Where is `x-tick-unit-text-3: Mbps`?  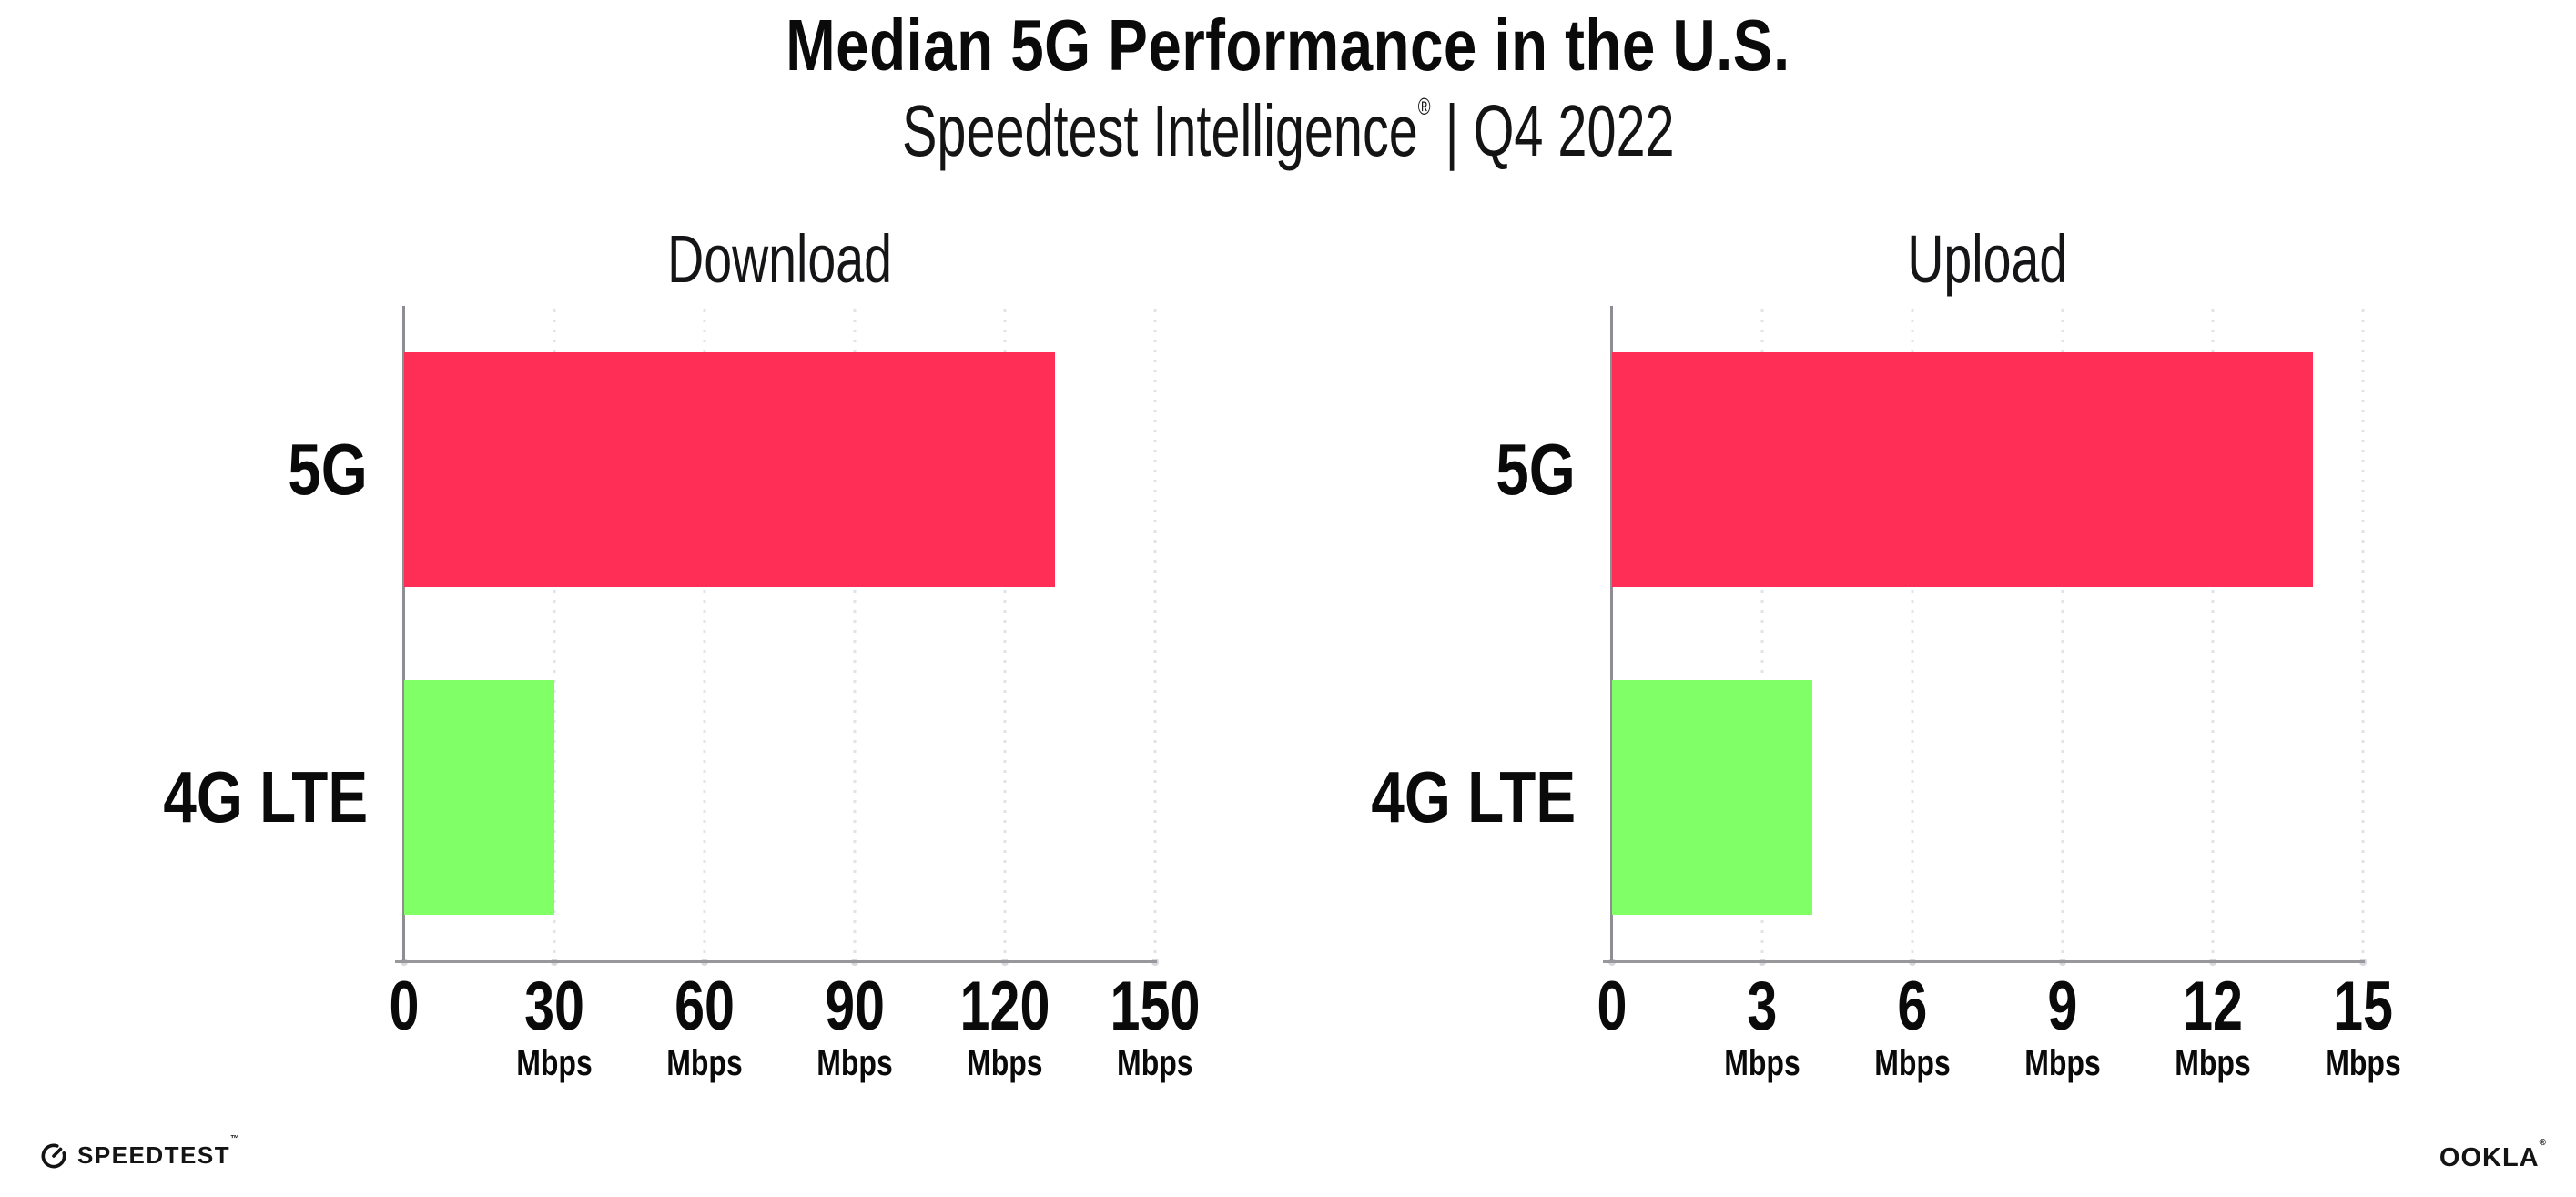
x-tick-unit-text-3: Mbps is located at coordinates (1762, 1063).